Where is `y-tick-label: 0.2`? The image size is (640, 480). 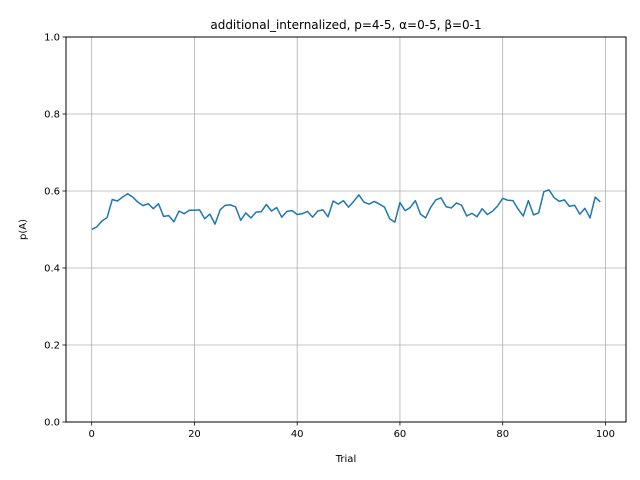 y-tick-label: 0.2 is located at coordinates (52, 346).